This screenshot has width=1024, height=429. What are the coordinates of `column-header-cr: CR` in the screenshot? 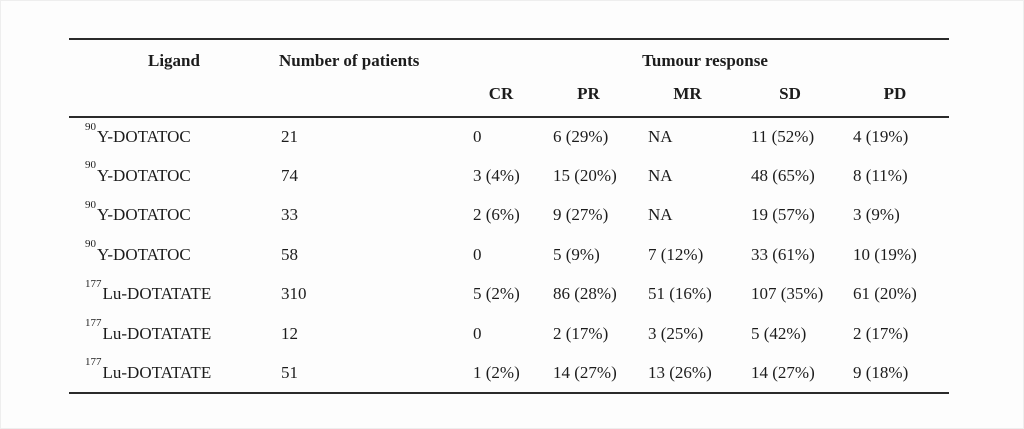 It's located at (501, 97).